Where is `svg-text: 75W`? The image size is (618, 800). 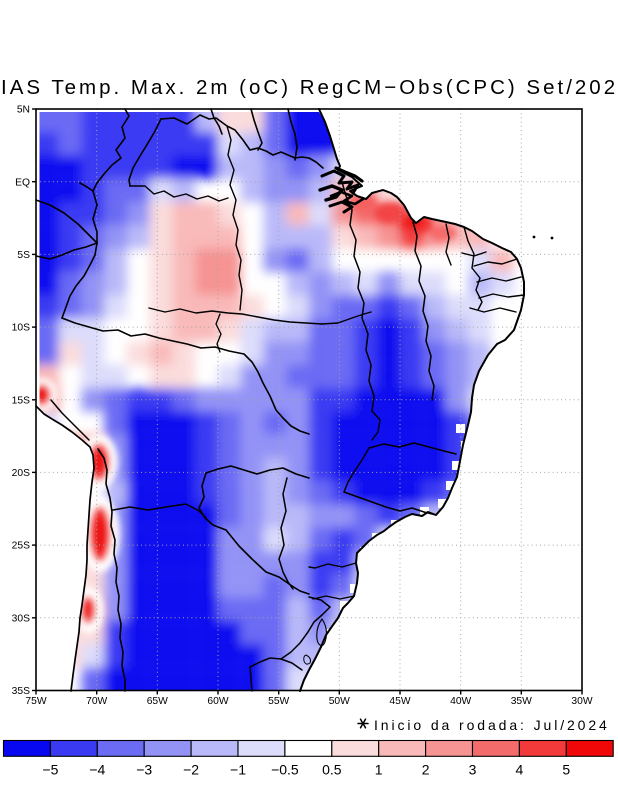
svg-text: 75W is located at coordinates (35, 701).